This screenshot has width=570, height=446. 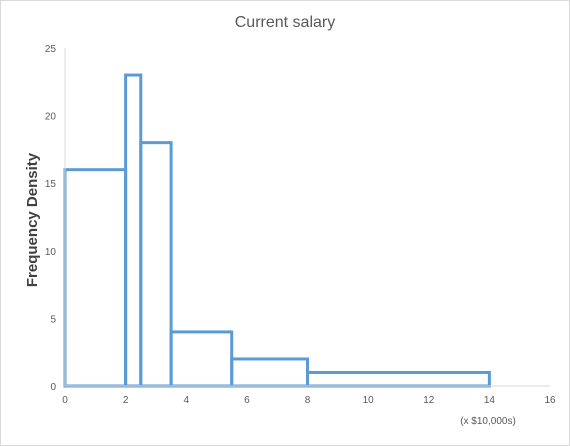 I want to click on y-axis: 0 5 10 15 20 25, so click(x=51, y=218).